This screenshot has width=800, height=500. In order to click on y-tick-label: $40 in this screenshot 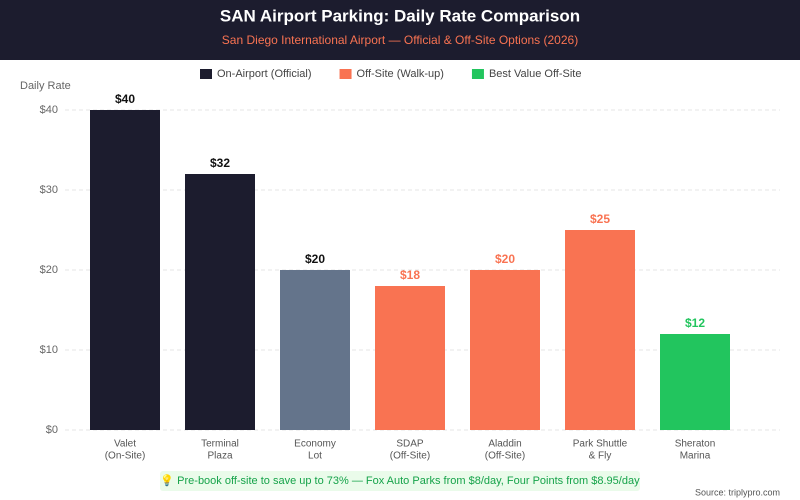, I will do `click(49, 110)`.